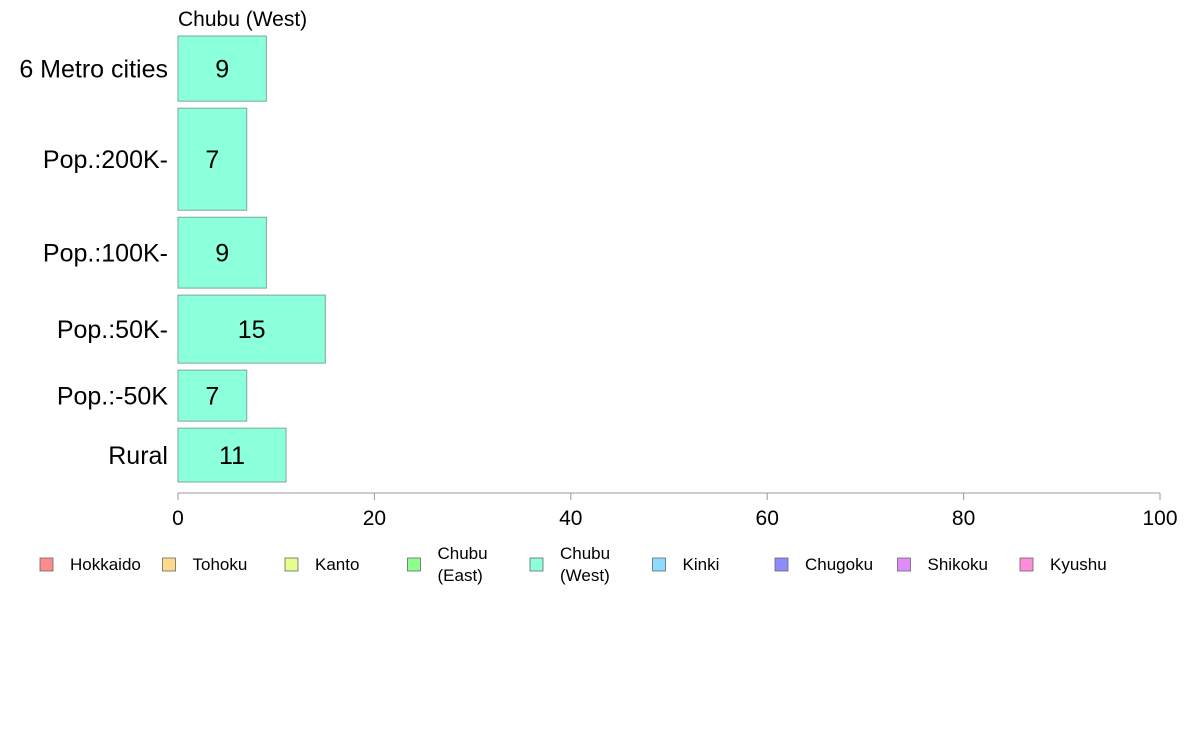 The image size is (1188, 736). I want to click on category-label: Pop.:100K-, so click(105, 254).